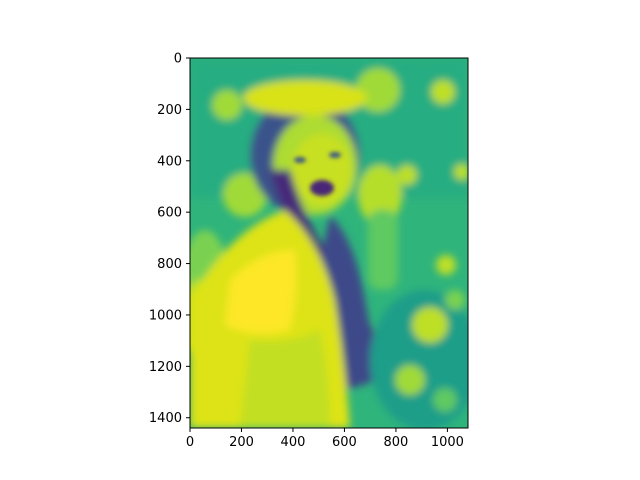  What do you see at coordinates (178, 59) in the screenshot?
I see `y-tick-label: 0` at bounding box center [178, 59].